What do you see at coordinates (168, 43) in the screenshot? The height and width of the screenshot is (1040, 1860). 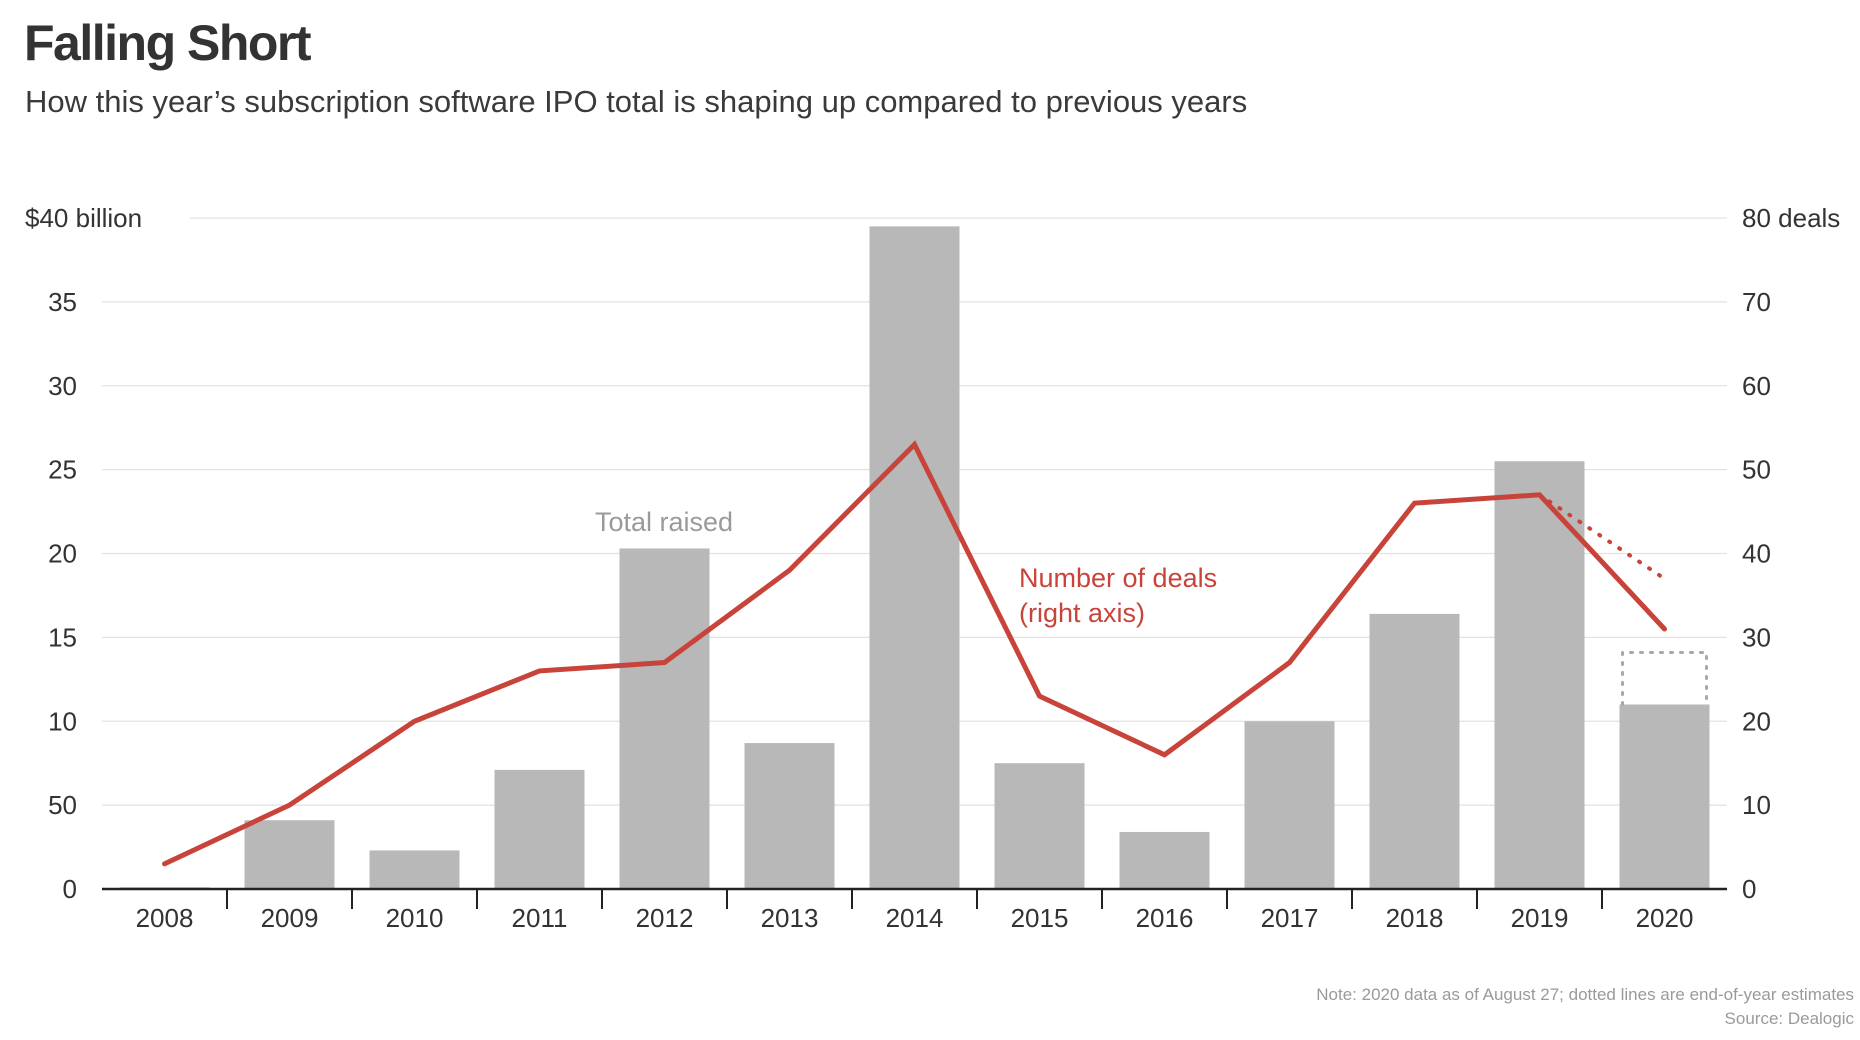 I see `chart-title: Falling Short` at bounding box center [168, 43].